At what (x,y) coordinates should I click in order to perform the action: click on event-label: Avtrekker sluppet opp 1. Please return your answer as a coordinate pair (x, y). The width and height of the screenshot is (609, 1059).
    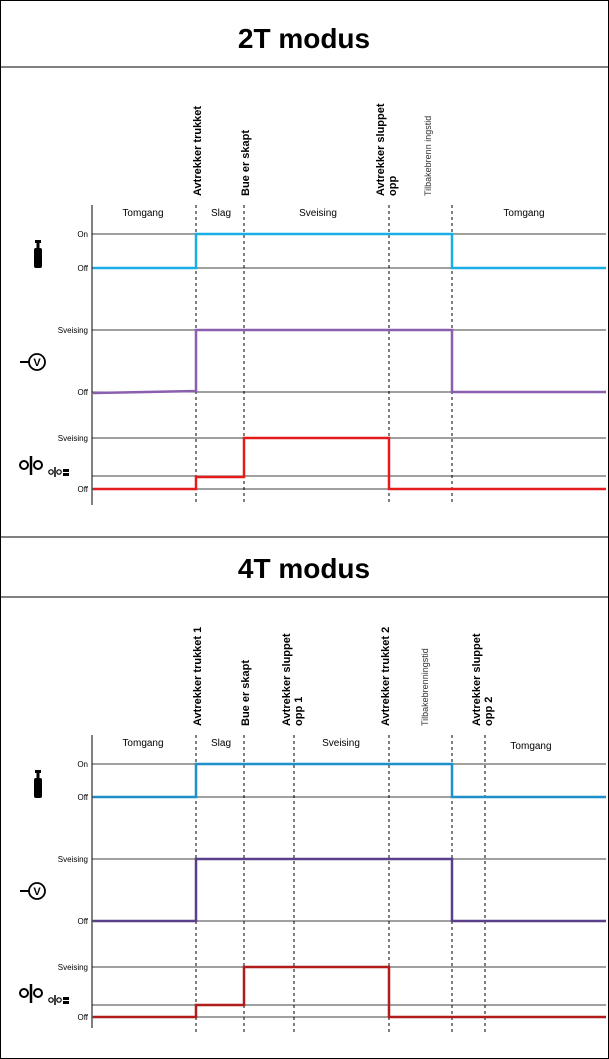
    Looking at the image, I should click on (293, 678).